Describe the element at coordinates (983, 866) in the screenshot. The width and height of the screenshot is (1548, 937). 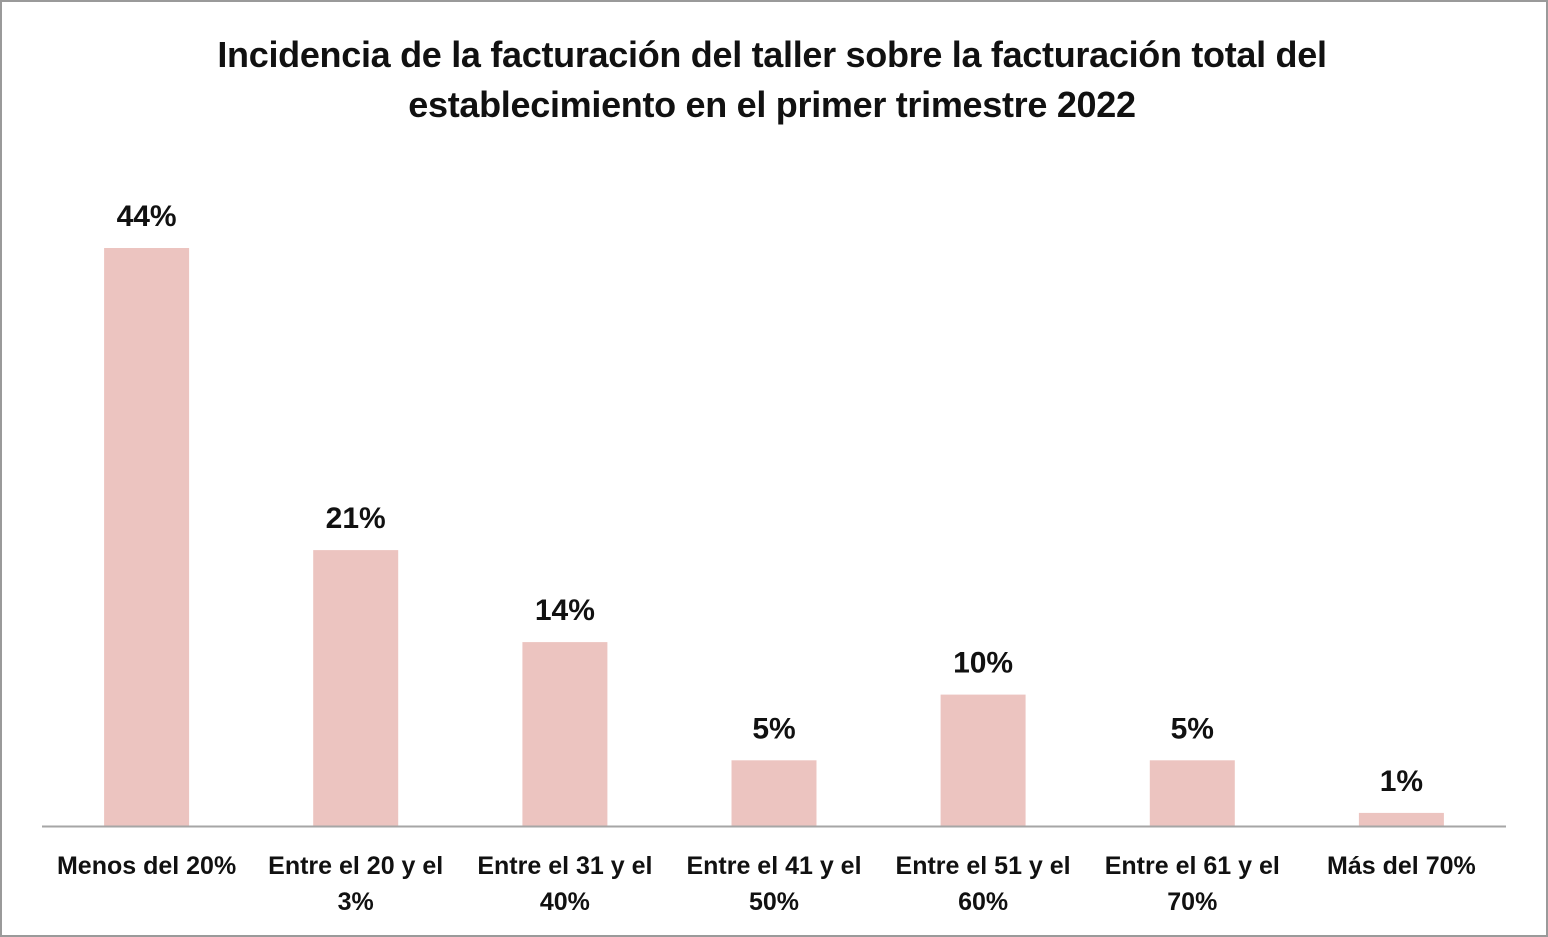
I see `category-label: Entre el 51 y el` at that location.